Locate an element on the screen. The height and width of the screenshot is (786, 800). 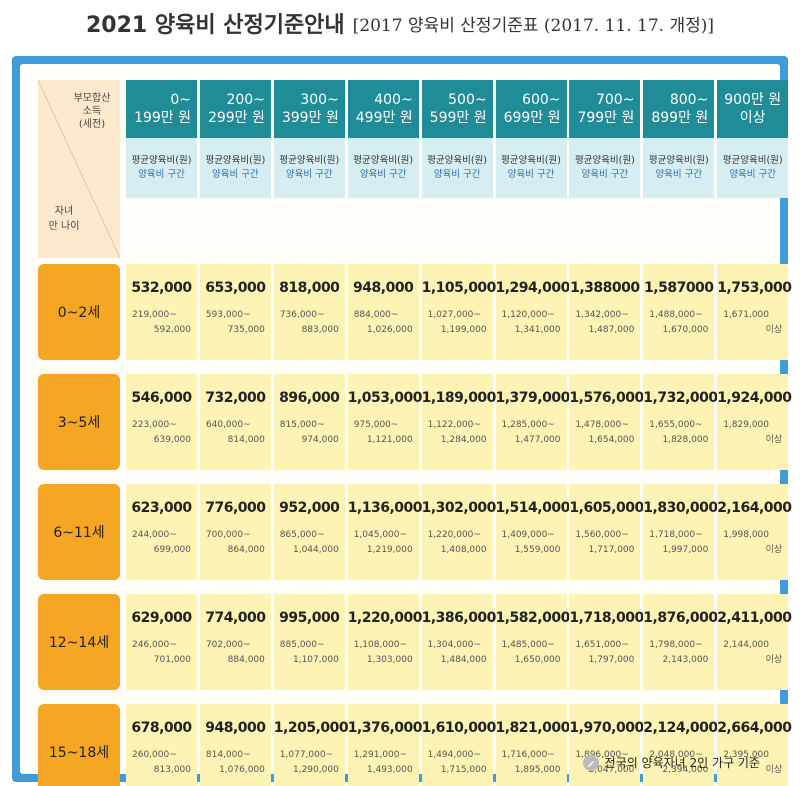
footnote-text: 전국의 양육자녀 2인 가구 기준 is located at coordinates (682, 763).